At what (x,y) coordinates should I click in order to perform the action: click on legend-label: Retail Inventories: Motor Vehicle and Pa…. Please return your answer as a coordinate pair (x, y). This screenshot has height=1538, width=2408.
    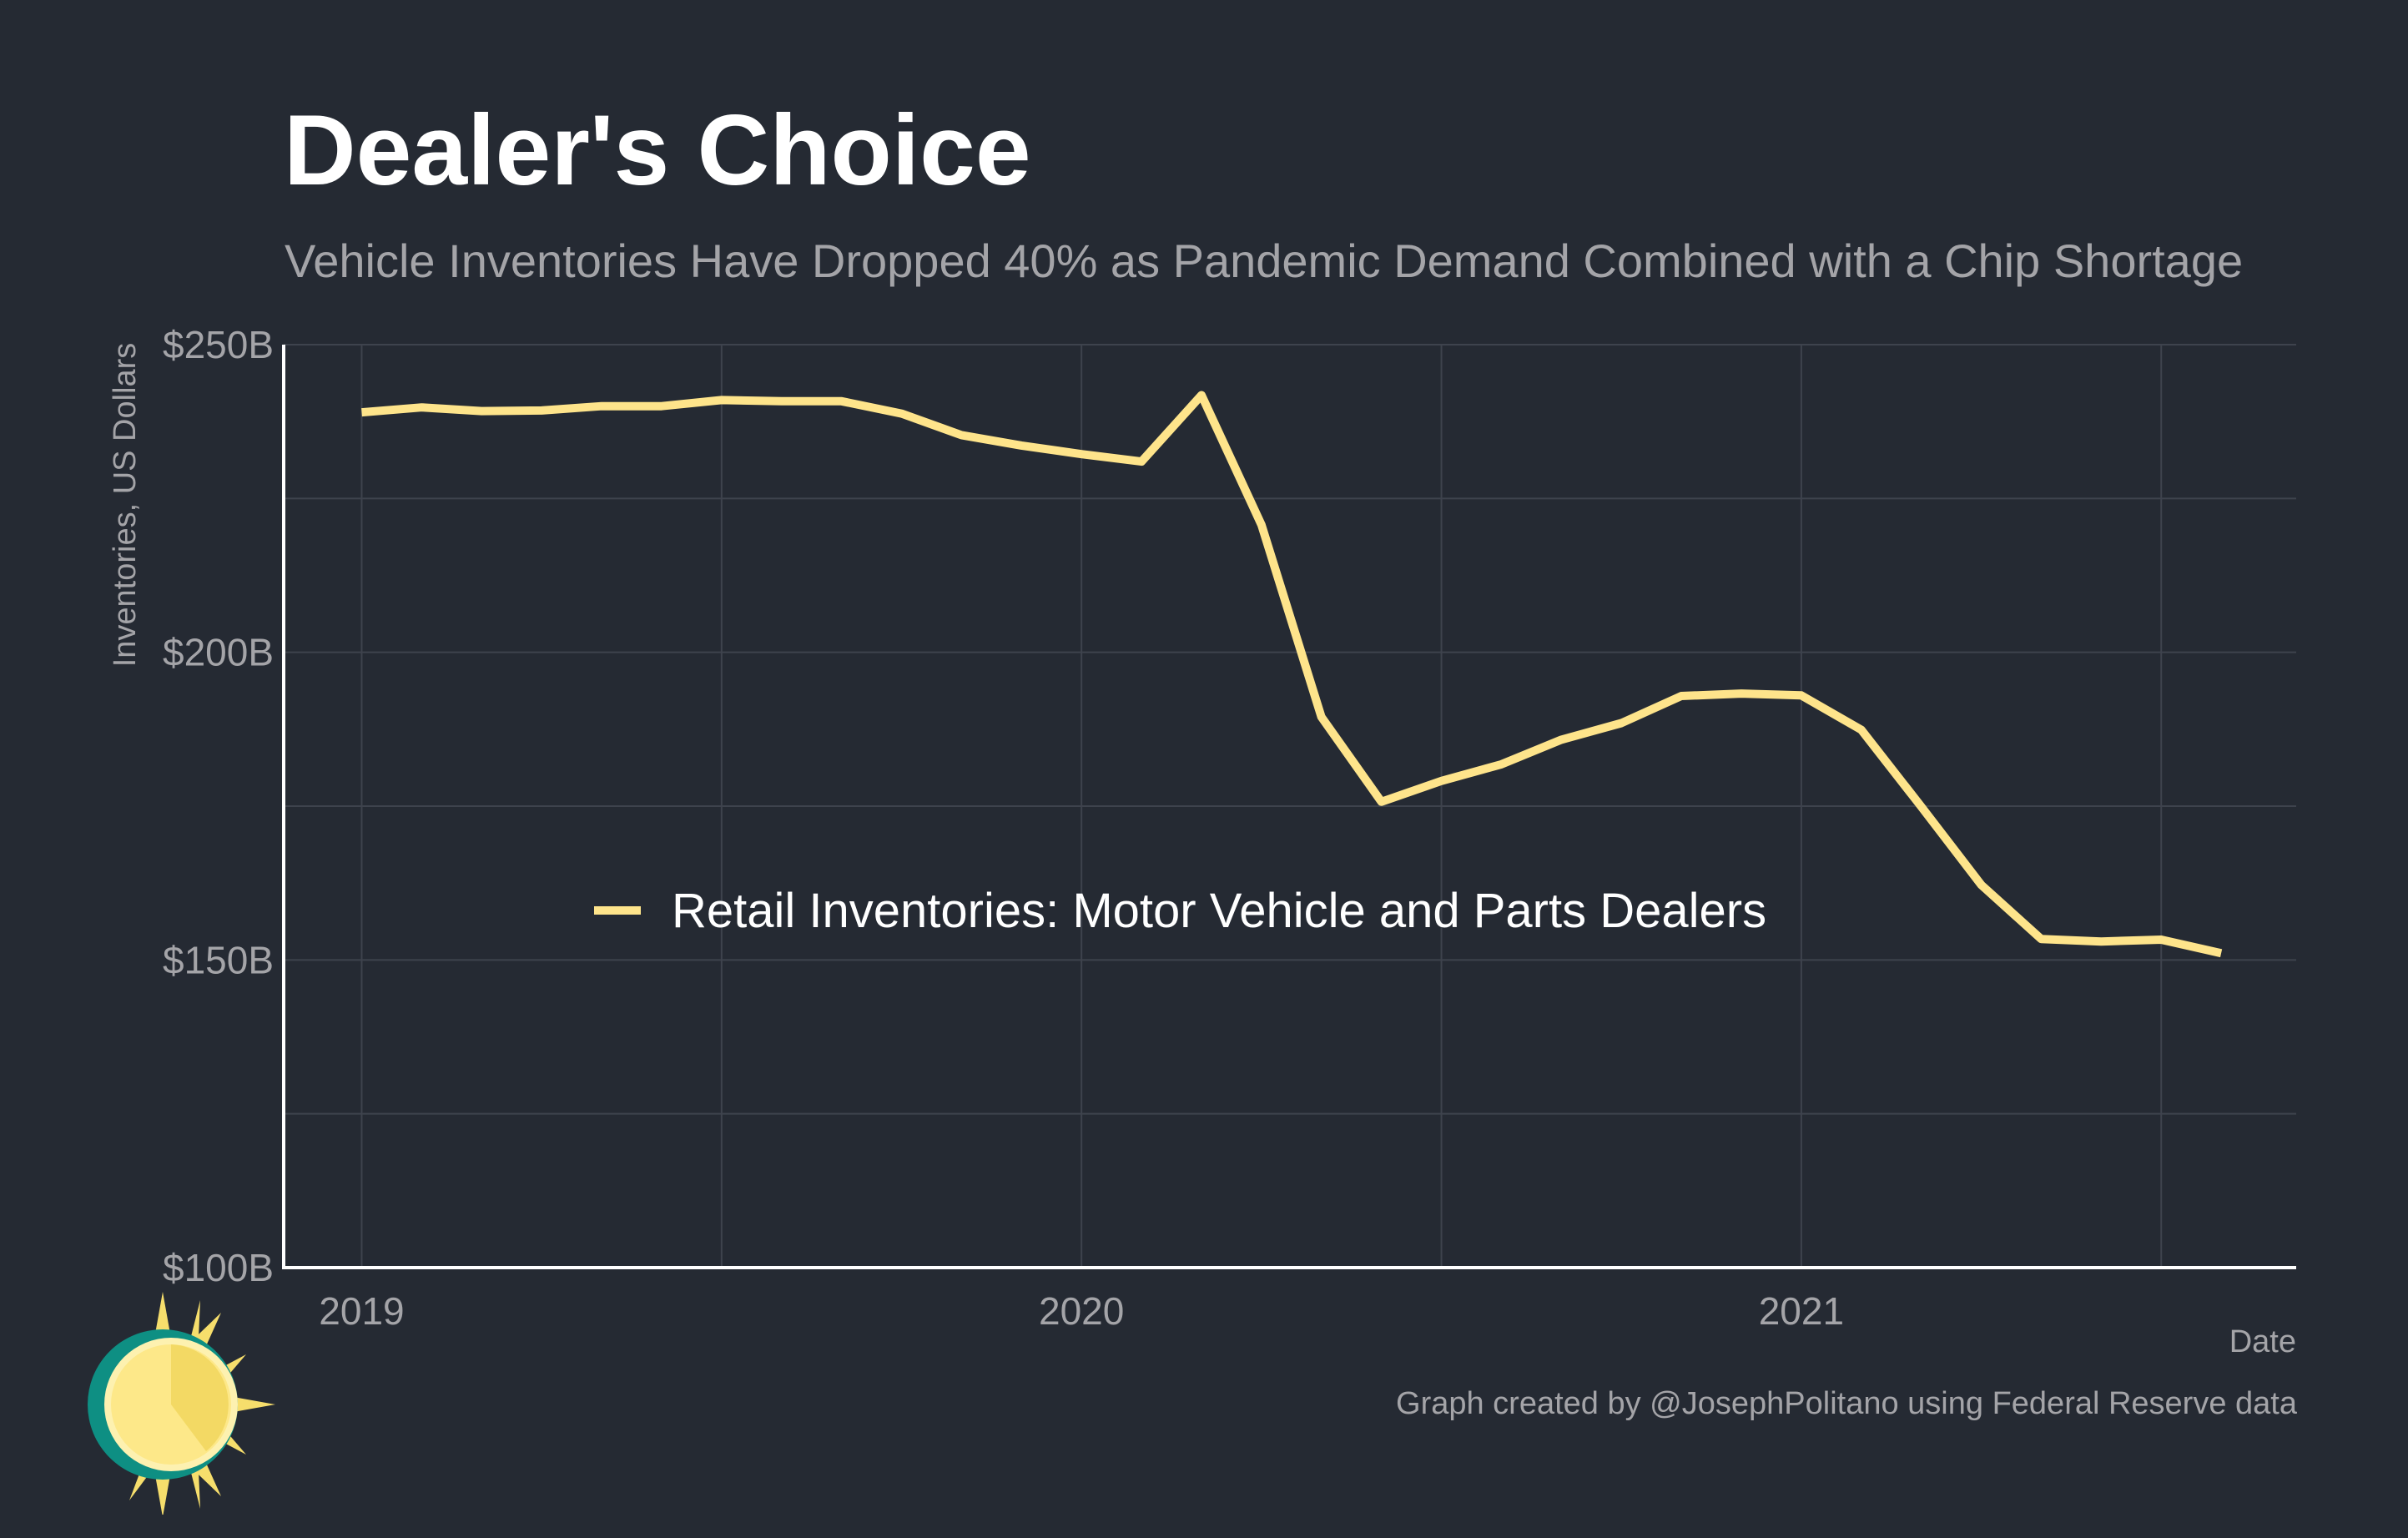
    Looking at the image, I should click on (1219, 911).